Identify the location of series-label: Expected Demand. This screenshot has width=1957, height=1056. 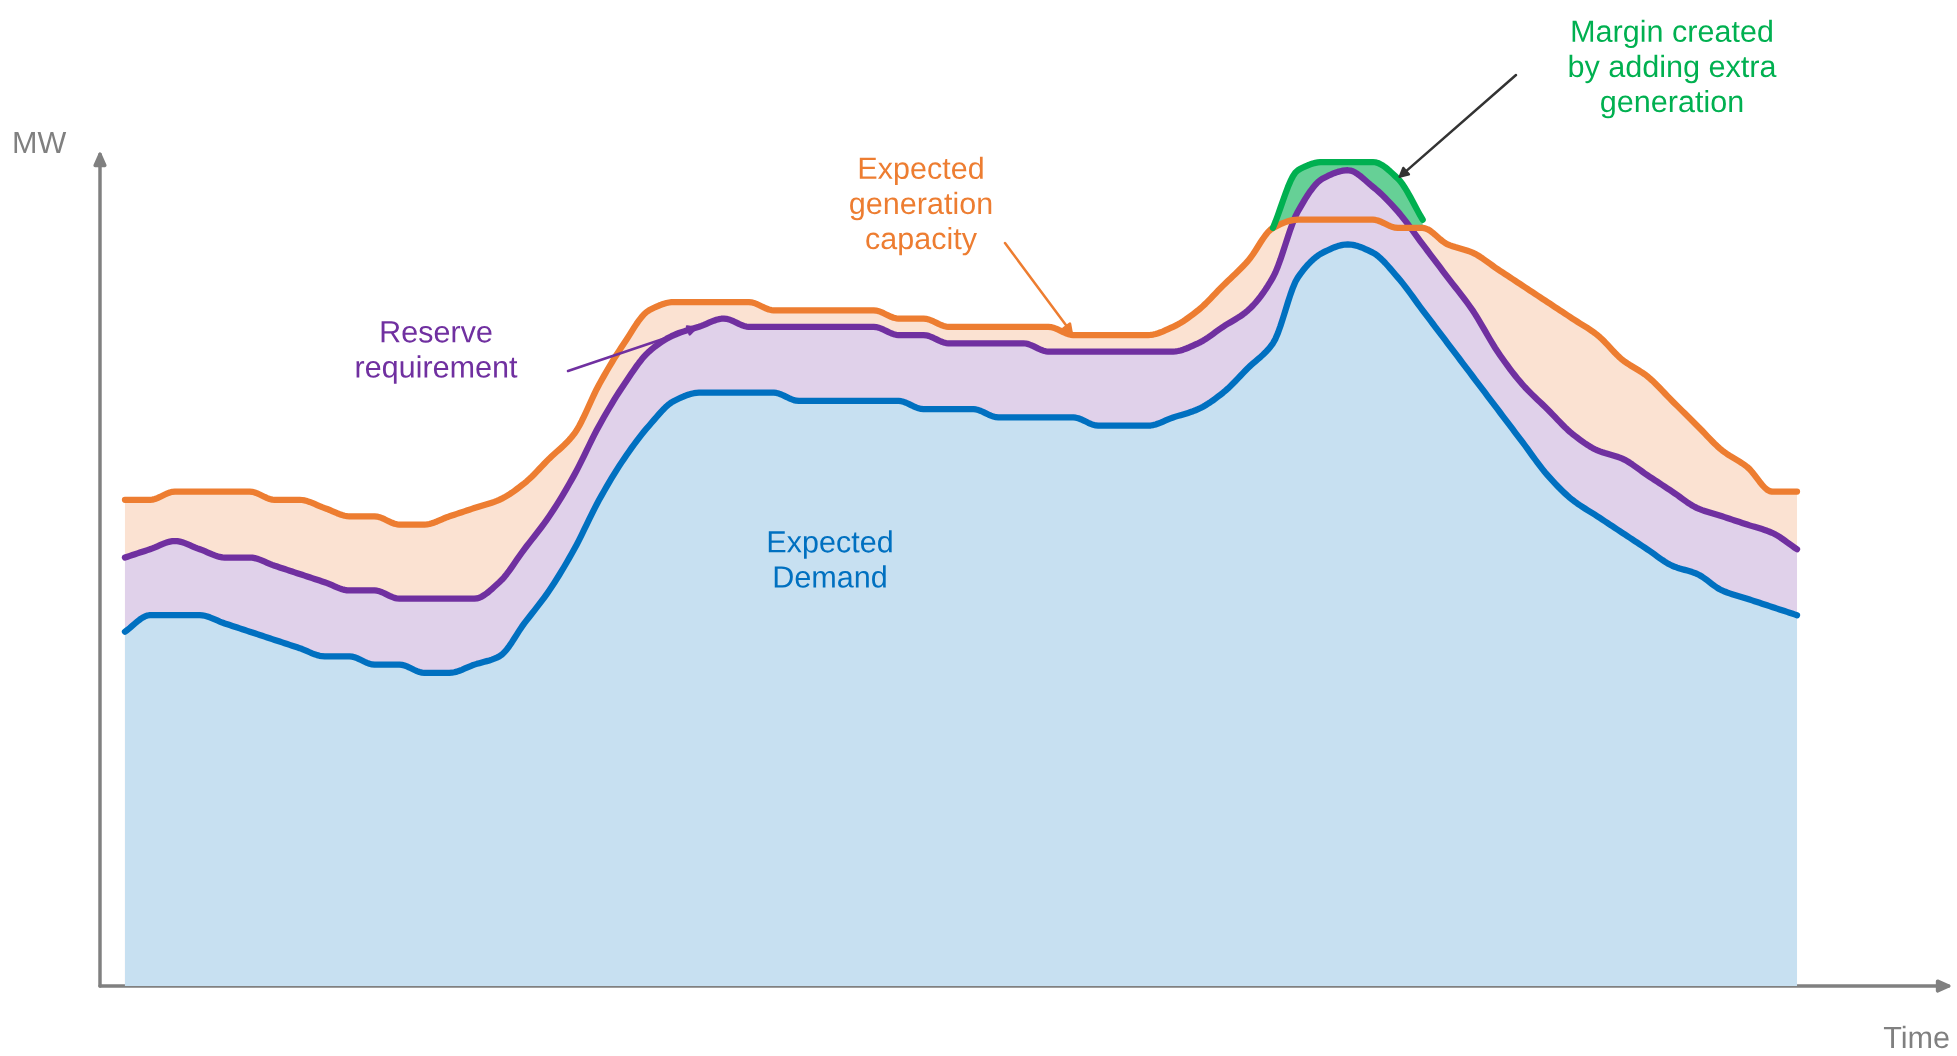
(830, 559).